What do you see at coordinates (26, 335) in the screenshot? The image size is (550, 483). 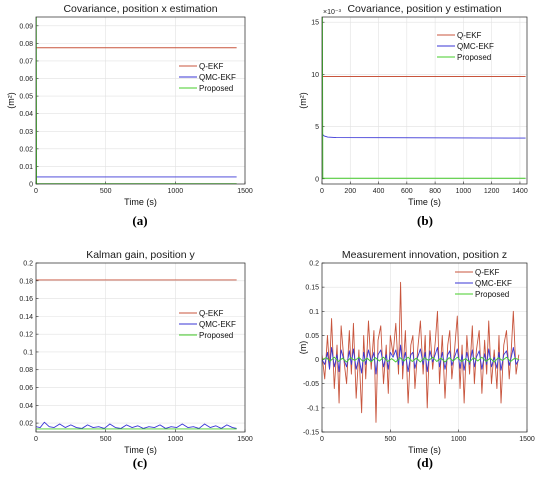 I see `y-tick-label: 0.12` at bounding box center [26, 335].